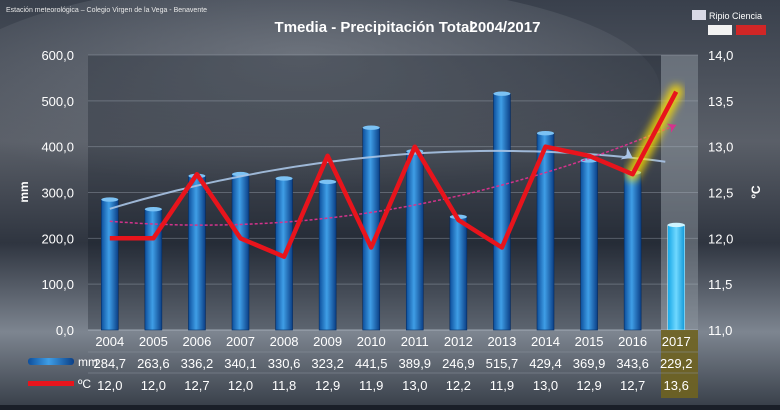 The height and width of the screenshot is (410, 780). Describe the element at coordinates (458, 363) in the screenshot. I see `precip-value-2012: 246,9` at that location.